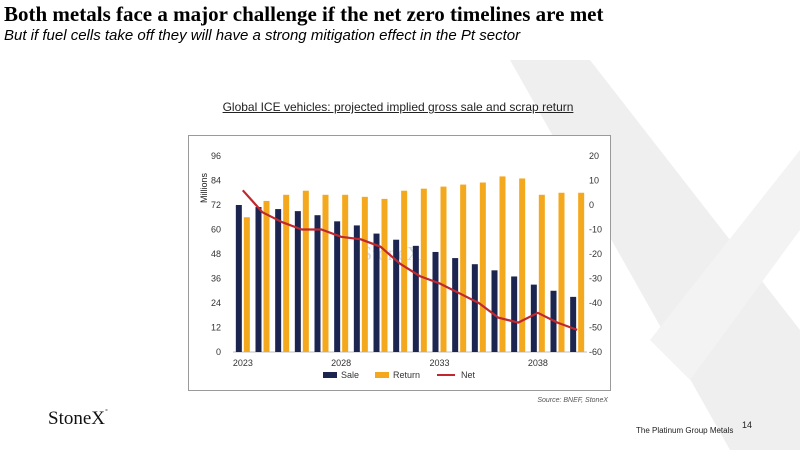  I want to click on legend-label-return: Return, so click(406, 375).